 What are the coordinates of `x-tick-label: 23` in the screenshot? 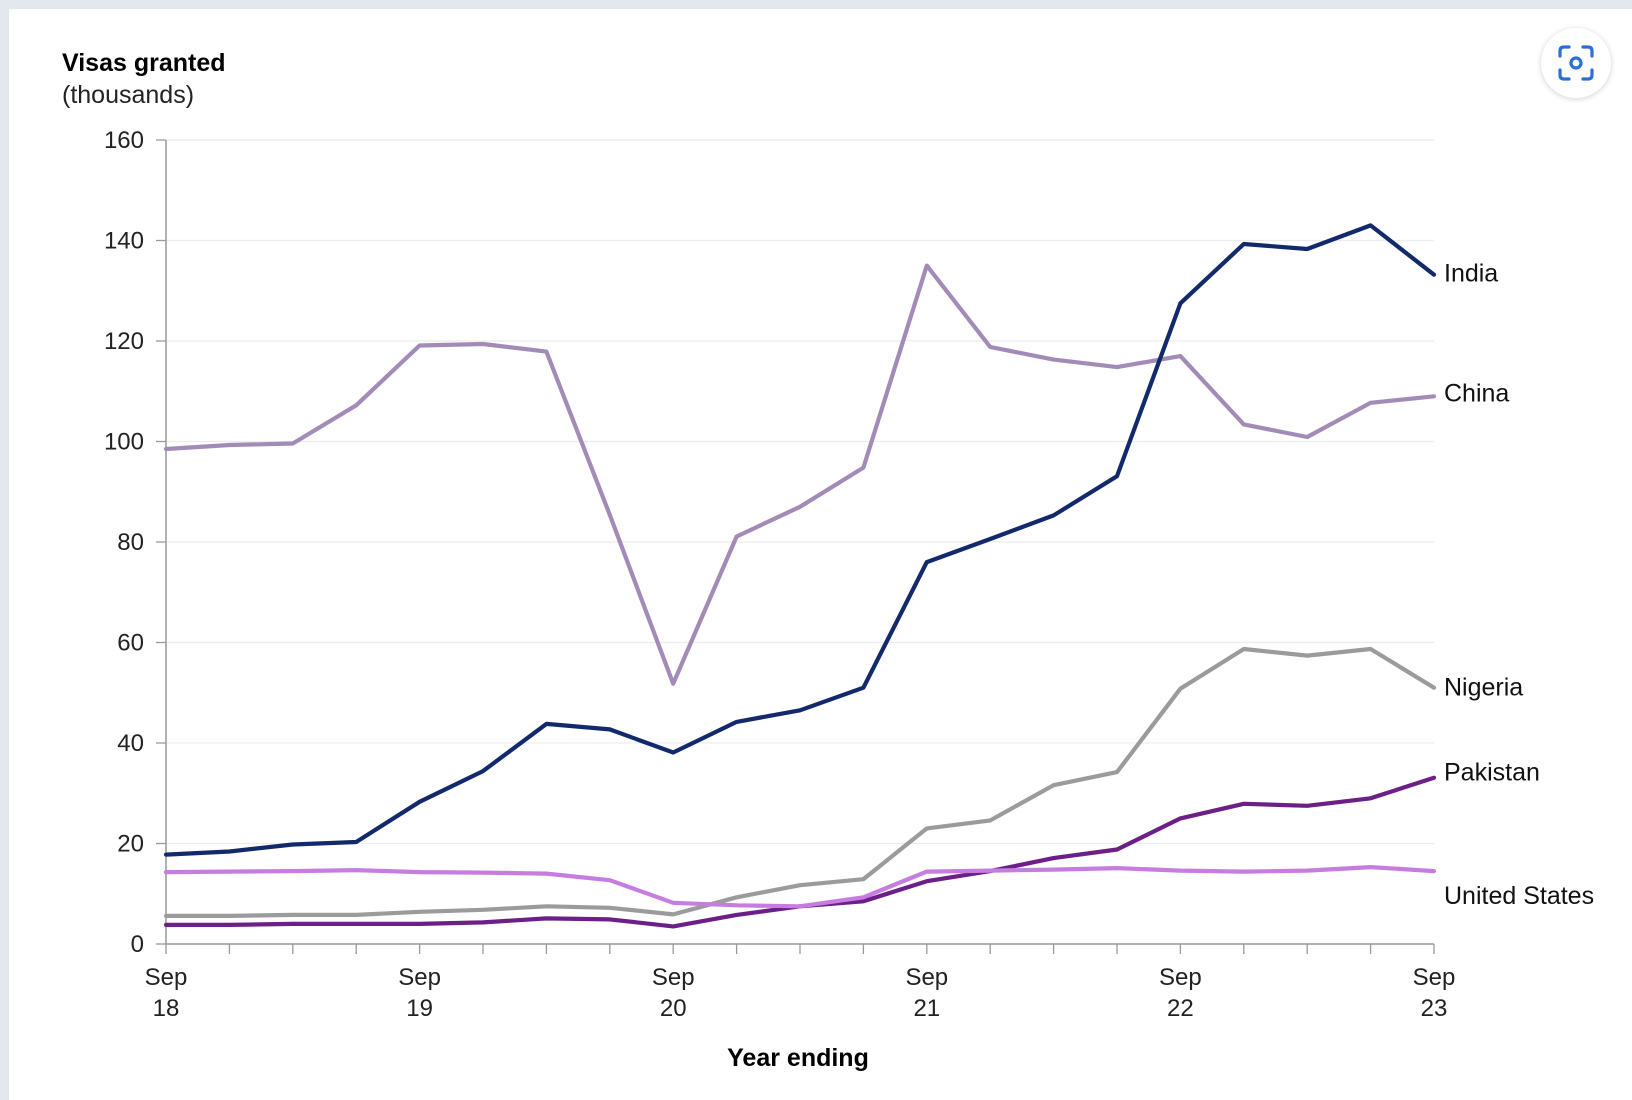 It's located at (1434, 1008).